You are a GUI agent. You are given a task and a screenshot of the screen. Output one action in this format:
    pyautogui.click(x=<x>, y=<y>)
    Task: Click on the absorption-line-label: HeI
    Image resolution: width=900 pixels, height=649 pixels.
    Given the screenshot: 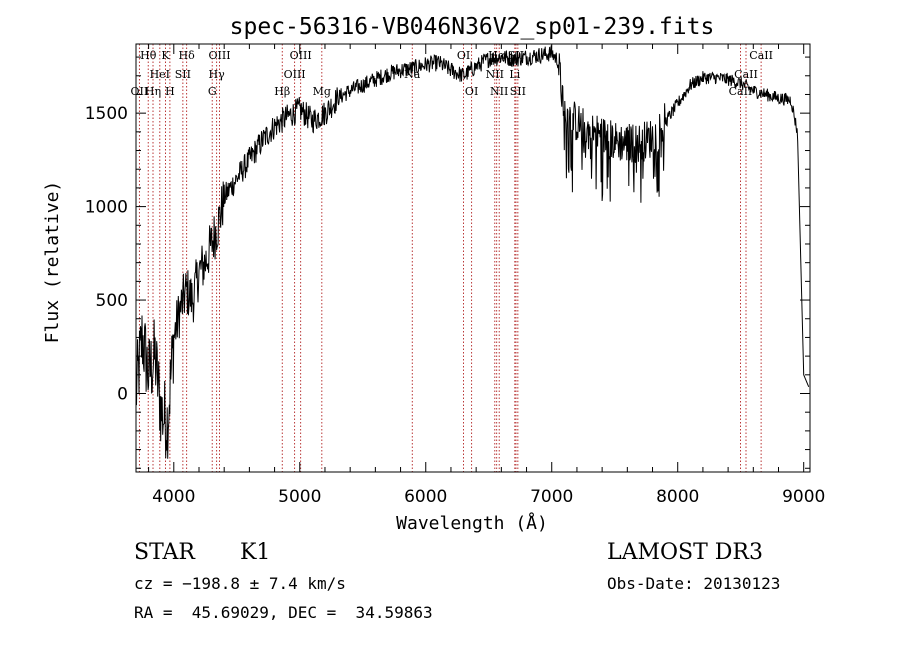 What is the action you would take?
    pyautogui.click(x=160, y=74)
    